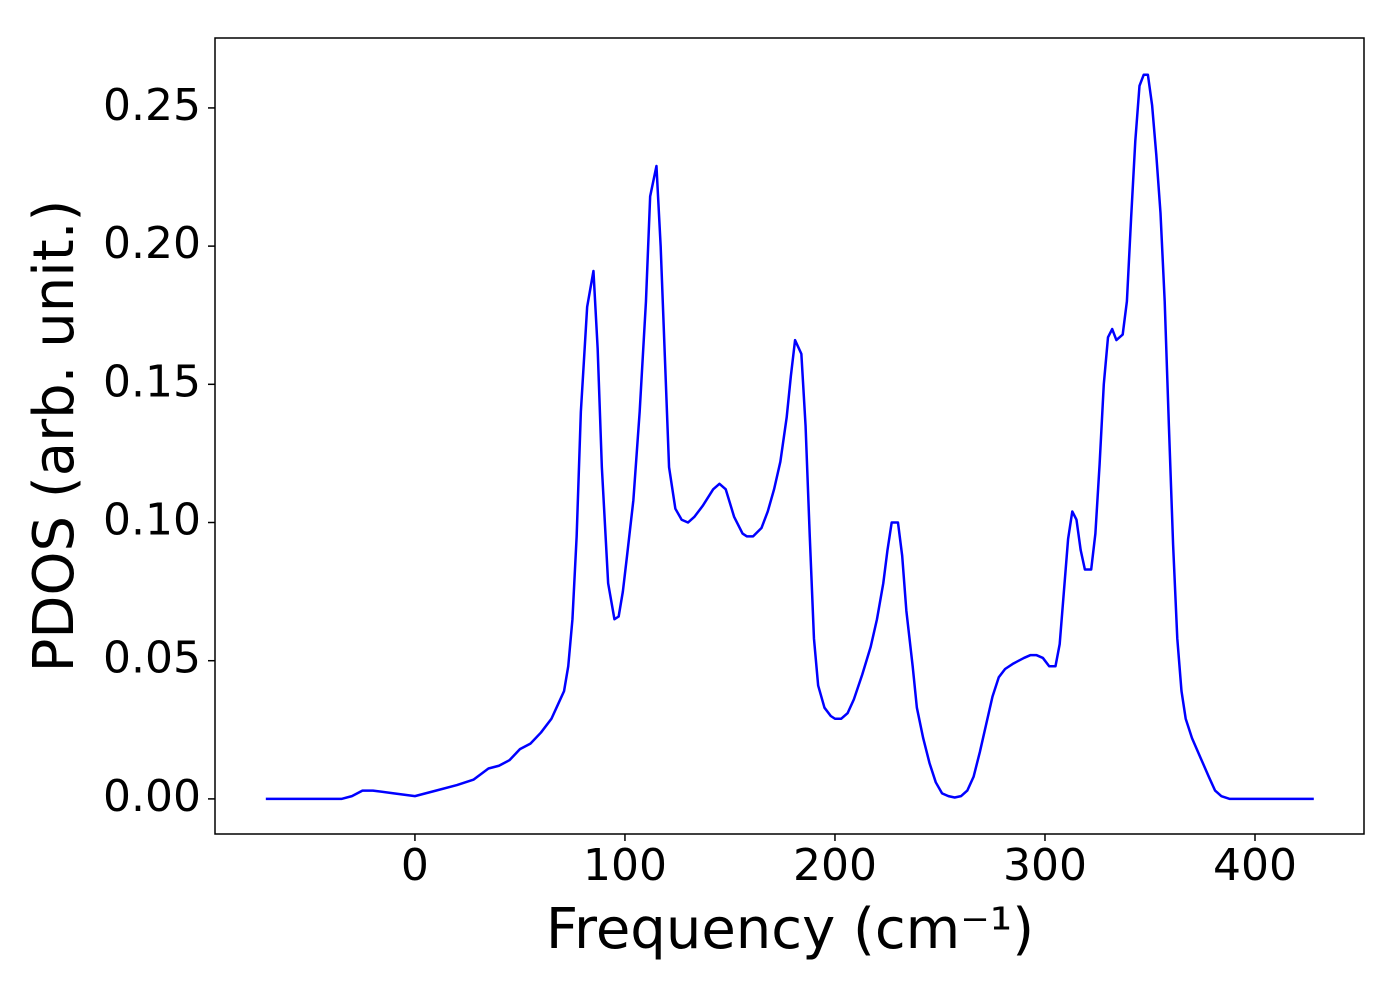 The image size is (1400, 1000). Describe the element at coordinates (152, 520) in the screenshot. I see `y-tick-label: 0.10` at that location.